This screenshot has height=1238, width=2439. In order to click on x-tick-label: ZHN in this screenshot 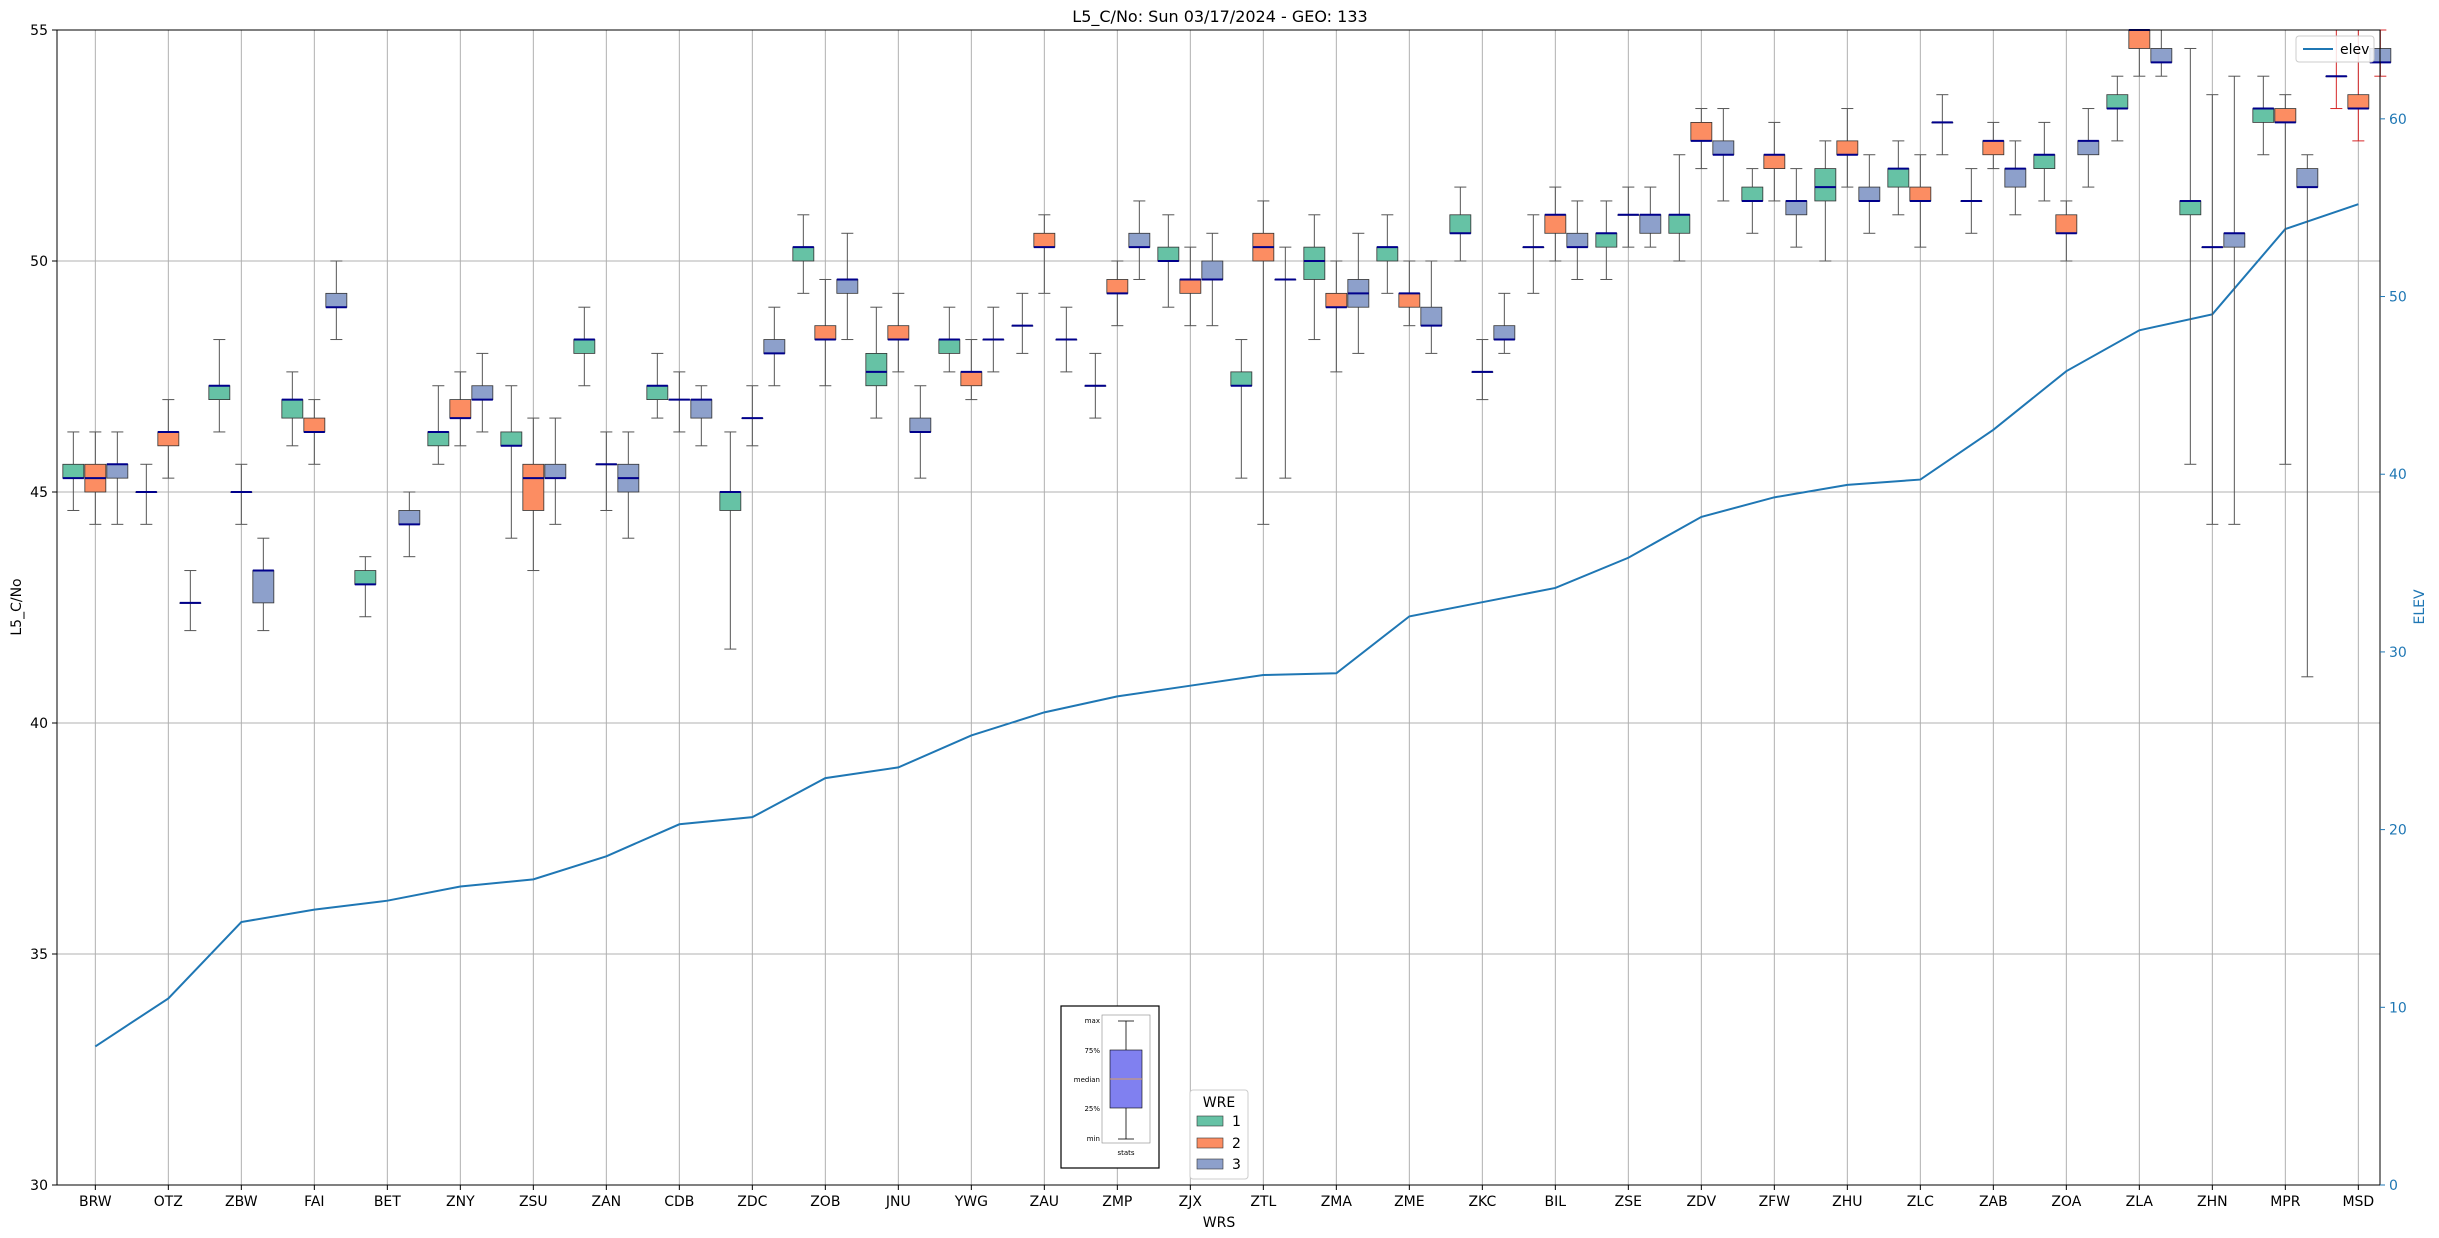, I will do `click(2212, 1202)`.